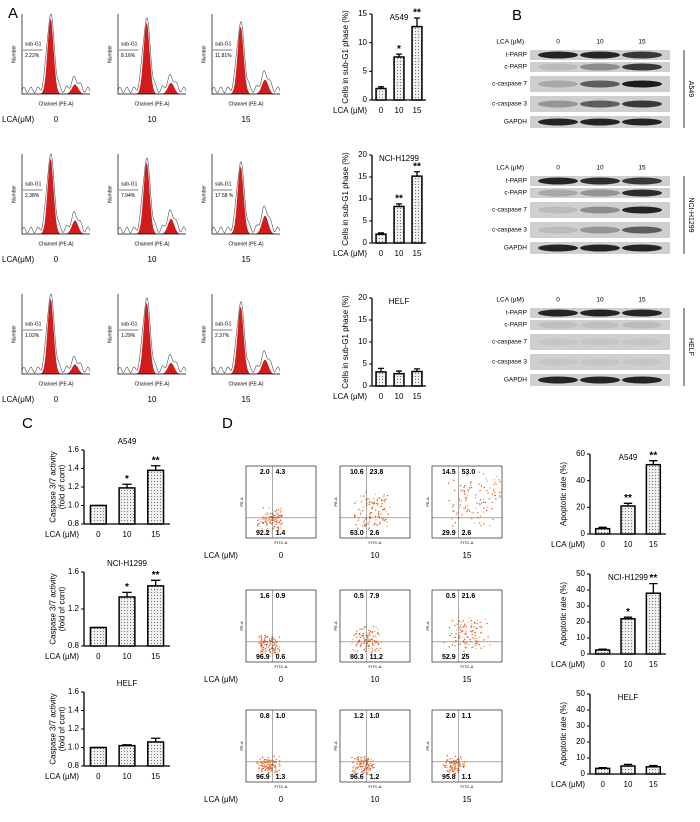 The image size is (700, 822). I want to click on quadrant-percent: 11.2, so click(376, 657).